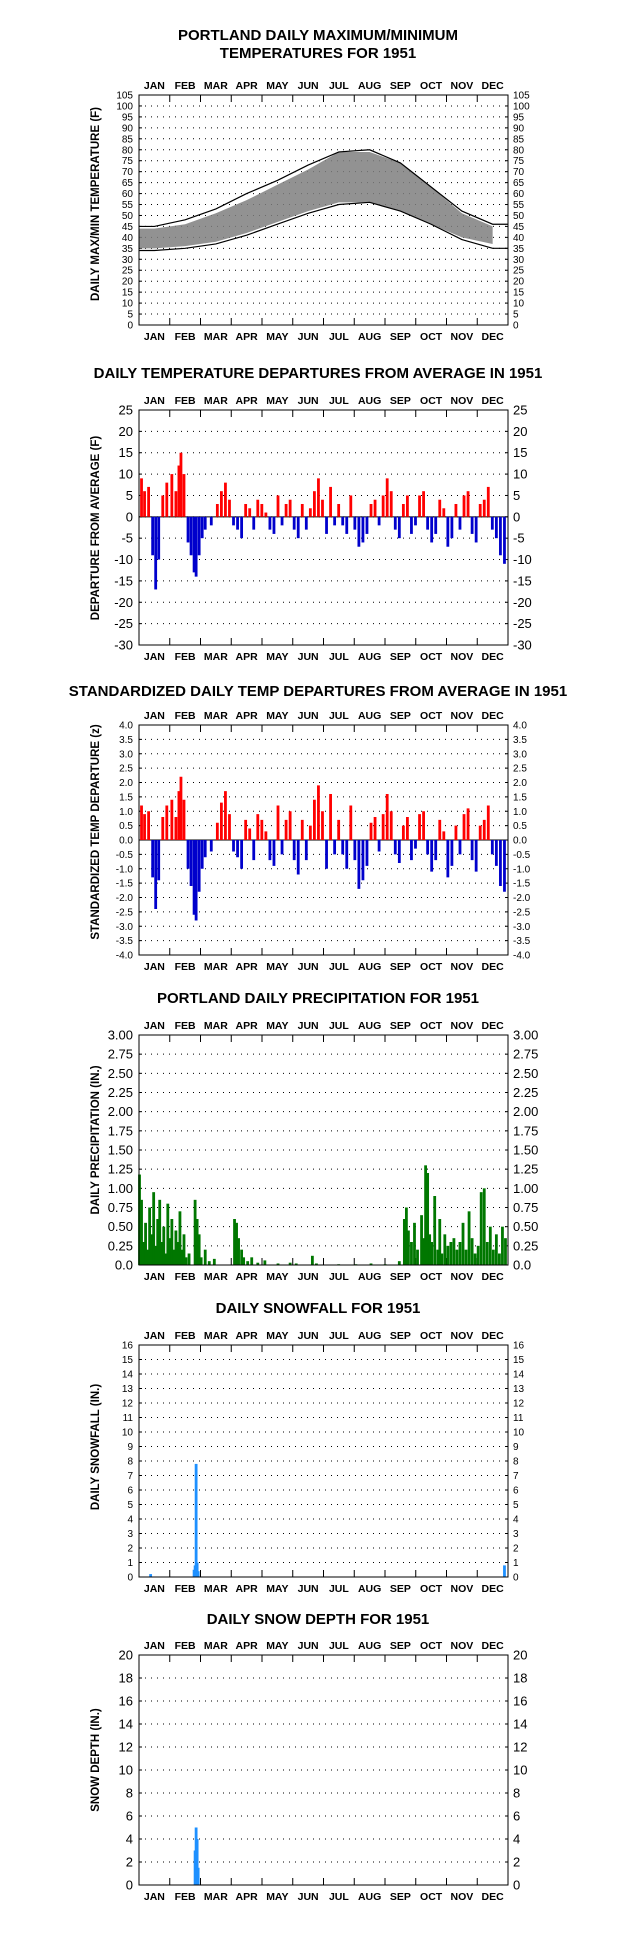  I want to click on snowdepth-ytick-left: 18, so click(126, 1678).